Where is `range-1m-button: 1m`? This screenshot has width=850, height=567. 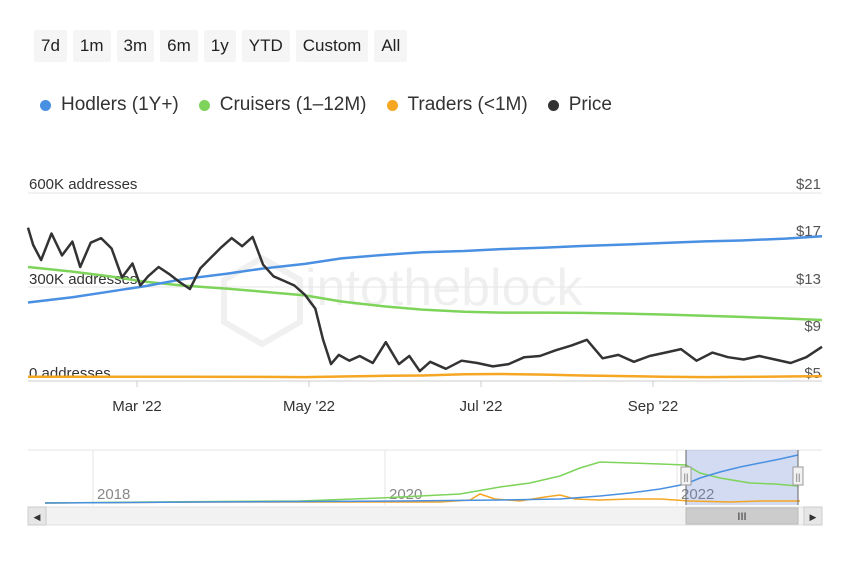 range-1m-button: 1m is located at coordinates (91, 46).